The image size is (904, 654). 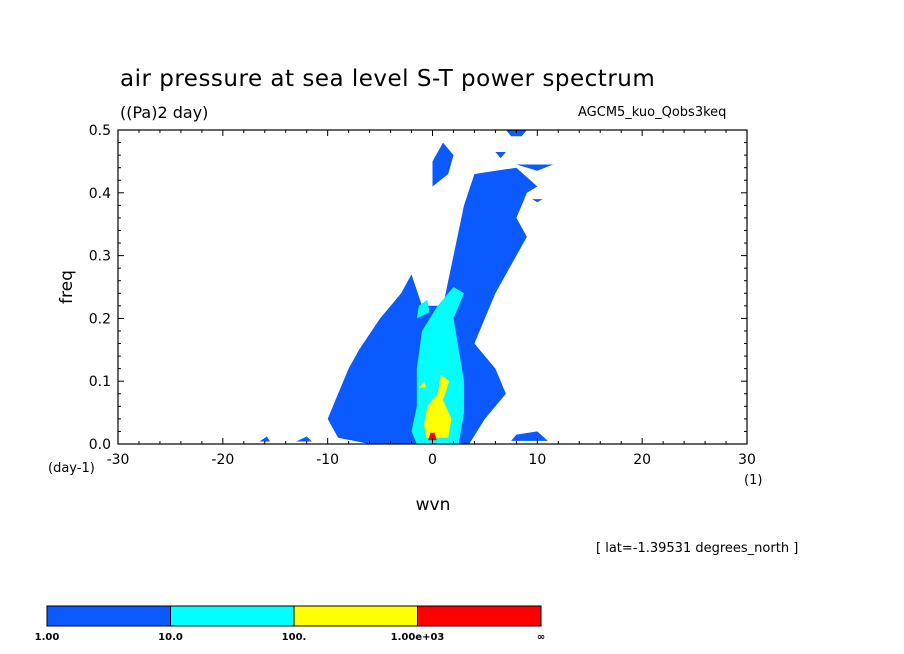 What do you see at coordinates (100, 445) in the screenshot?
I see `y-tick-label: 0.0` at bounding box center [100, 445].